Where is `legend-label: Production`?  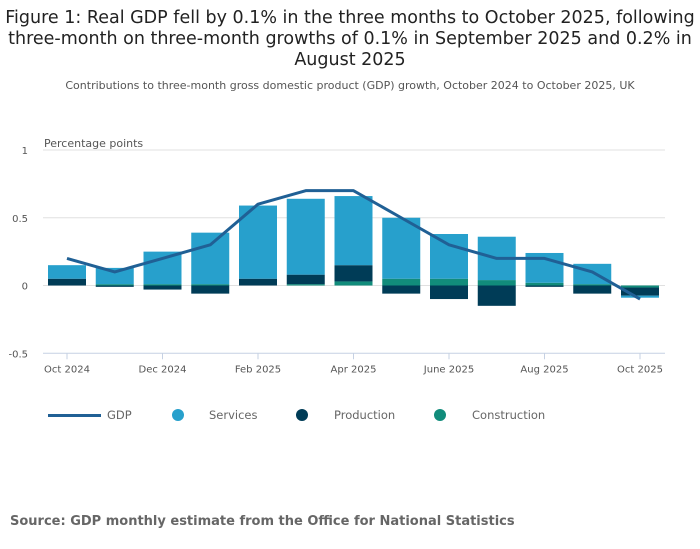
legend-label: Production is located at coordinates (365, 415).